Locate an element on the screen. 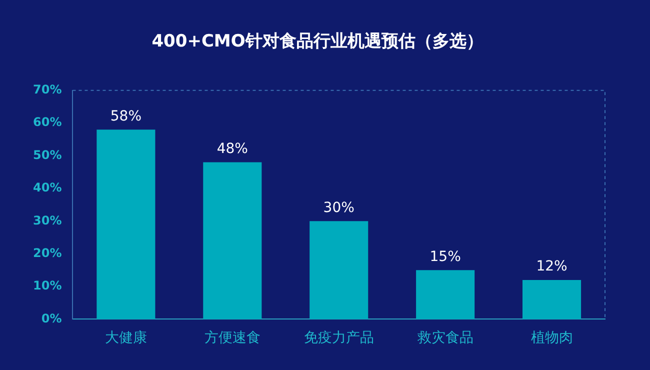  y-tick-label: 60% is located at coordinates (47, 122).